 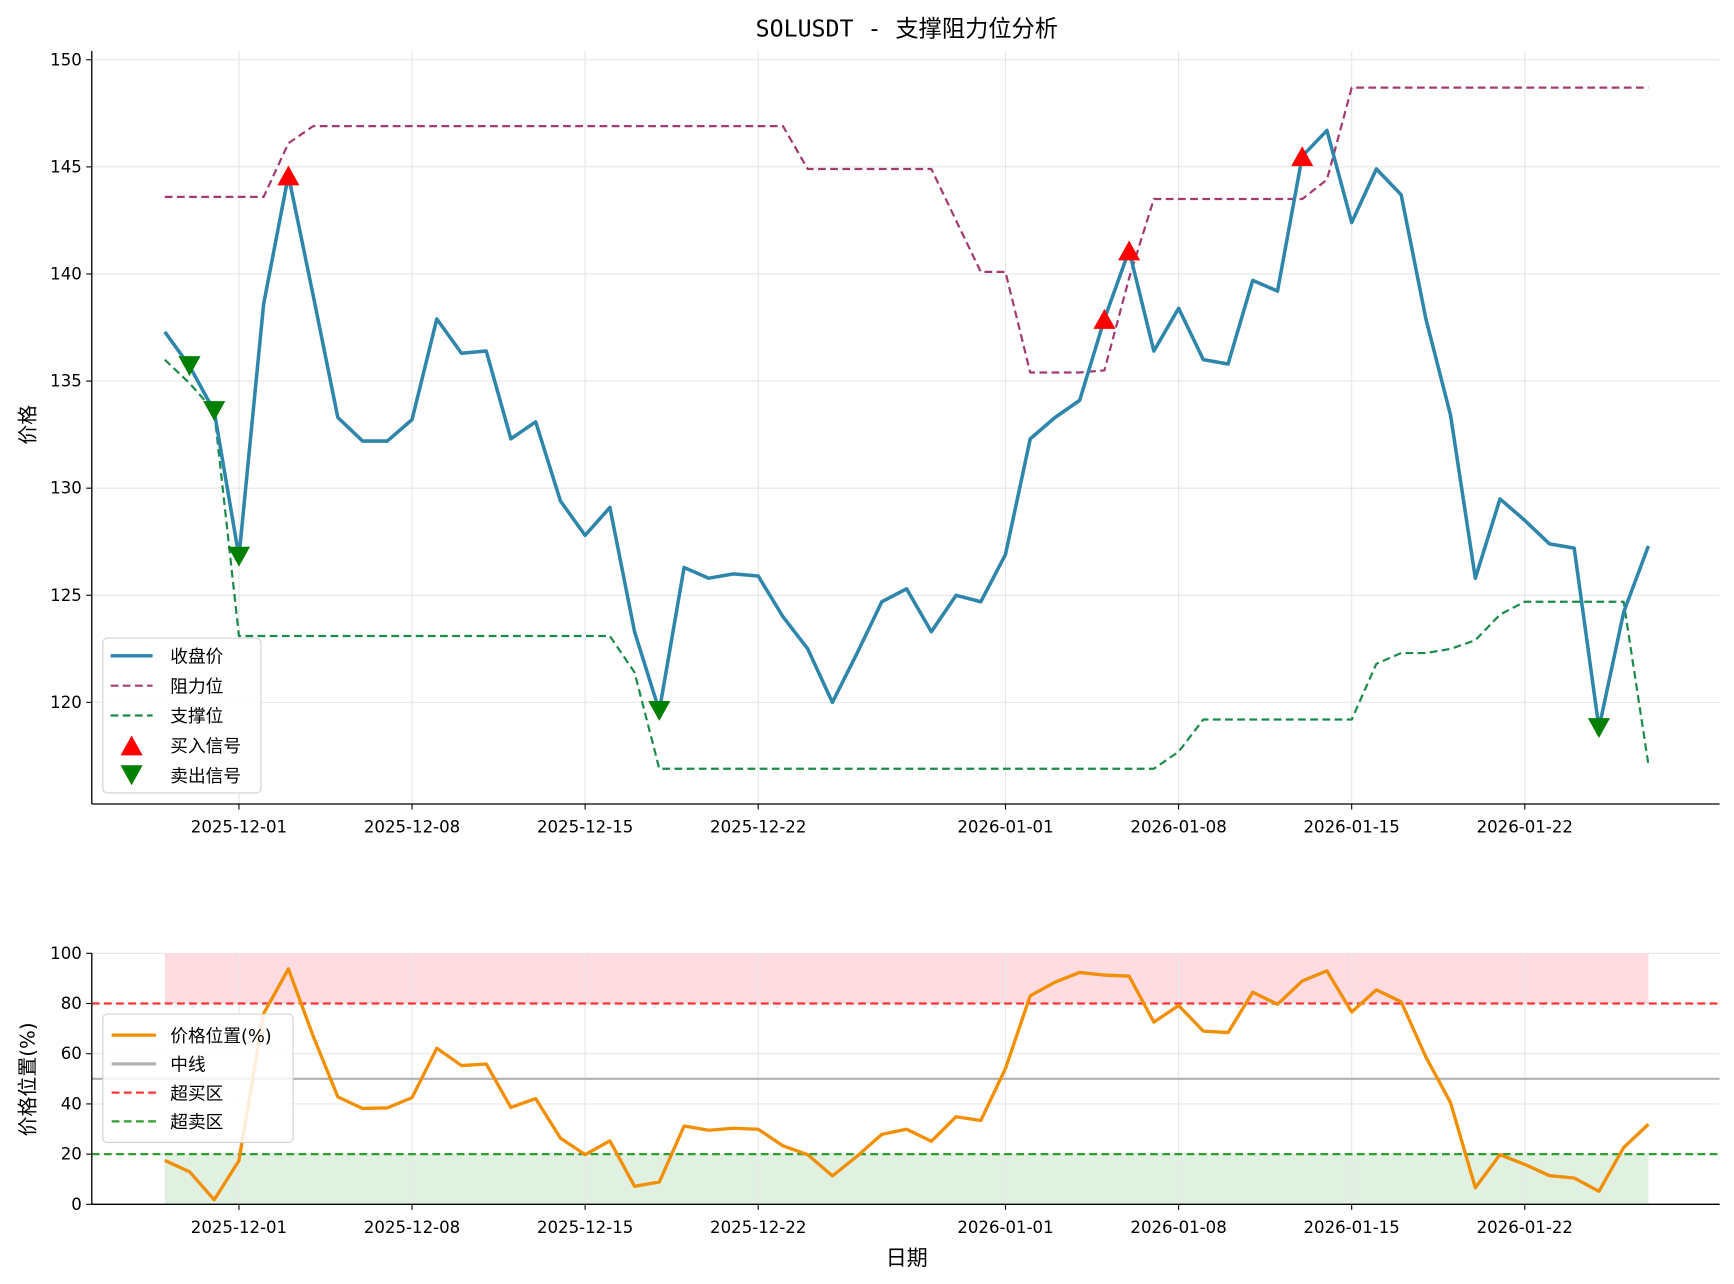 I want to click on y-tick-label: 150, so click(x=66, y=59).